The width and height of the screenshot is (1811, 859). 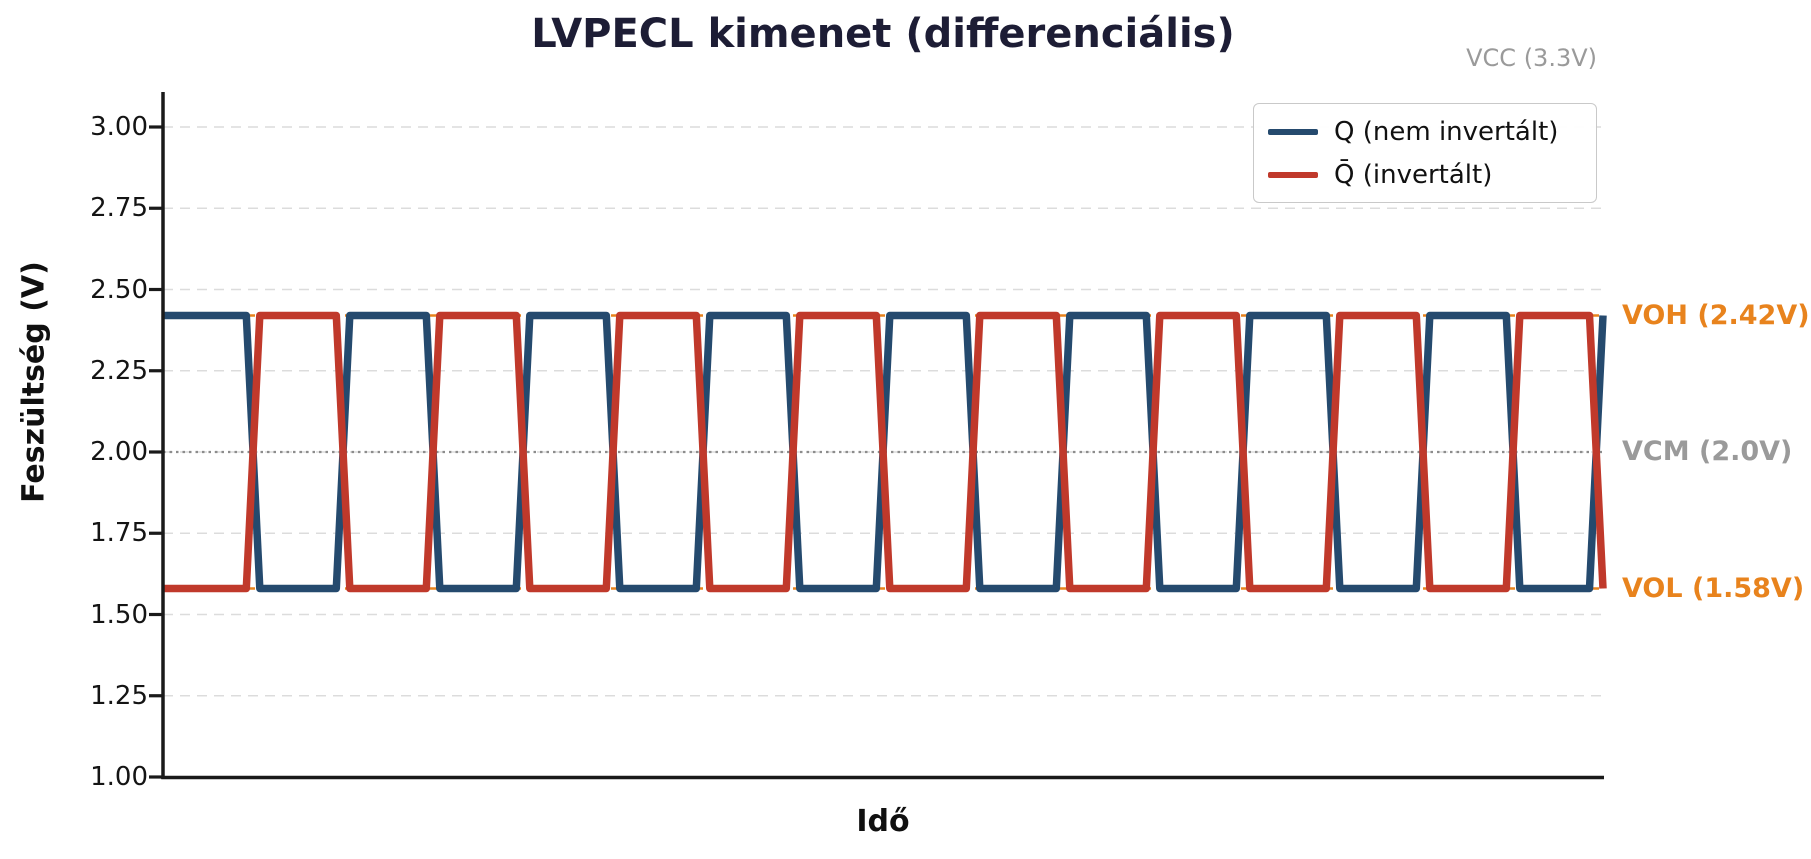 What do you see at coordinates (119, 695) in the screenshot?
I see `y-tick-label: 1.25` at bounding box center [119, 695].